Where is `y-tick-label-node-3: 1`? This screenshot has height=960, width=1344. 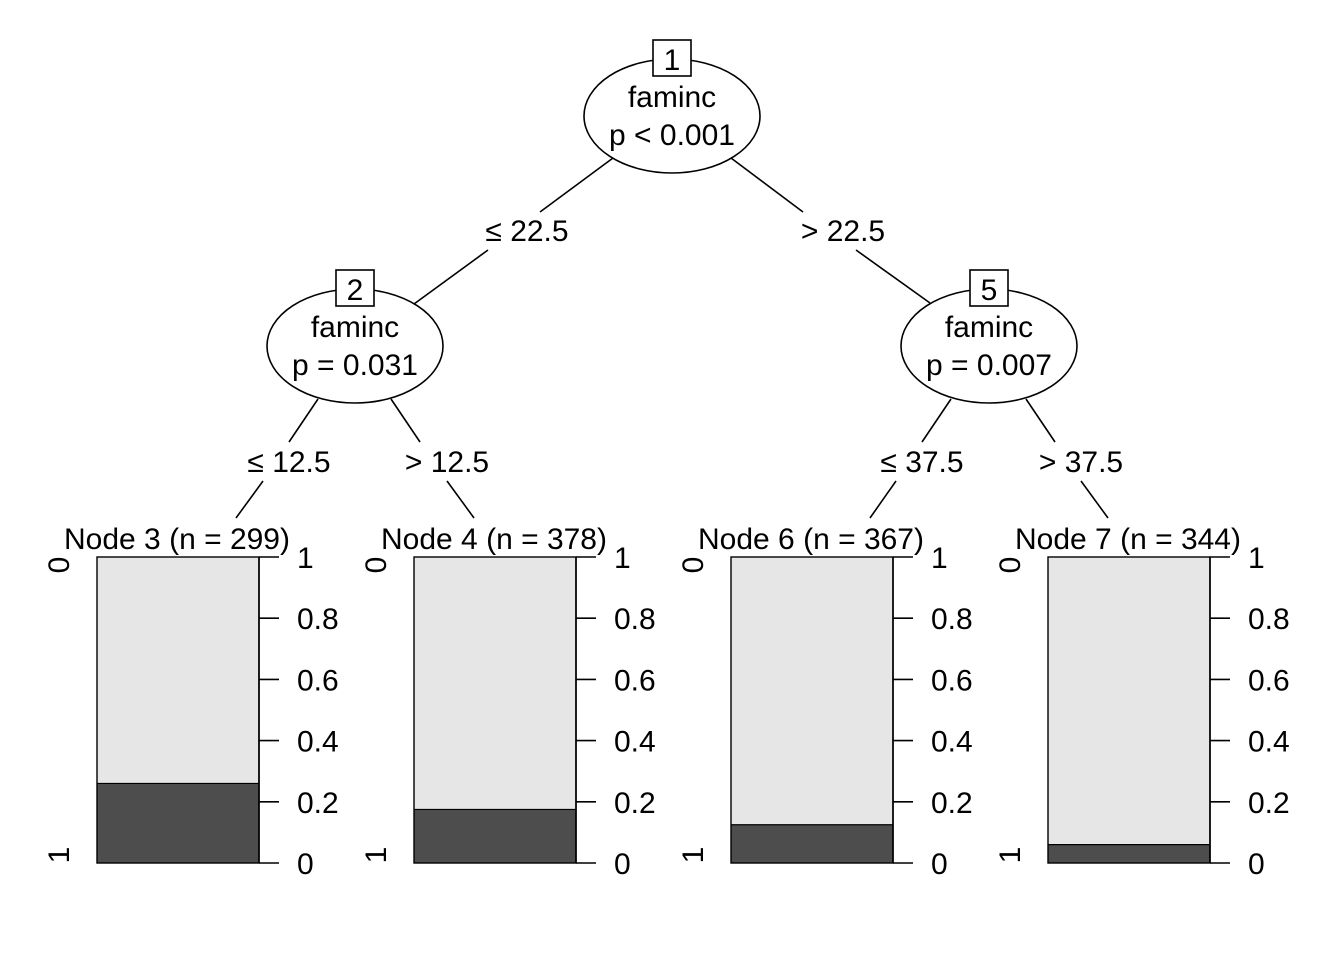
y-tick-label-node-3: 1 is located at coordinates (305, 558).